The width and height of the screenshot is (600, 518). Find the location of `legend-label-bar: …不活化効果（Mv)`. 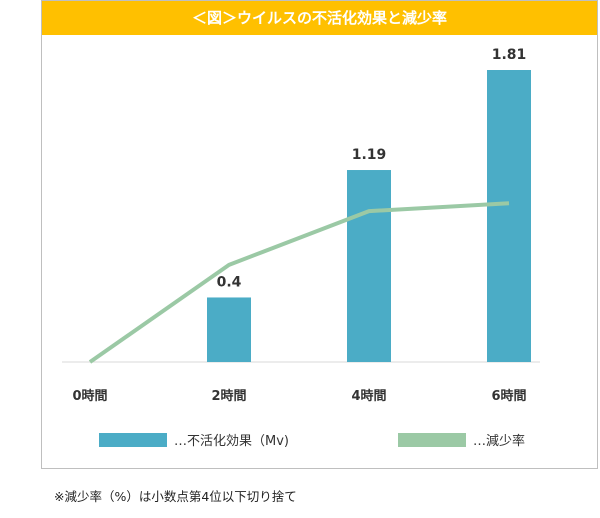

legend-label-bar: …不活化効果（Mv) is located at coordinates (231, 441).